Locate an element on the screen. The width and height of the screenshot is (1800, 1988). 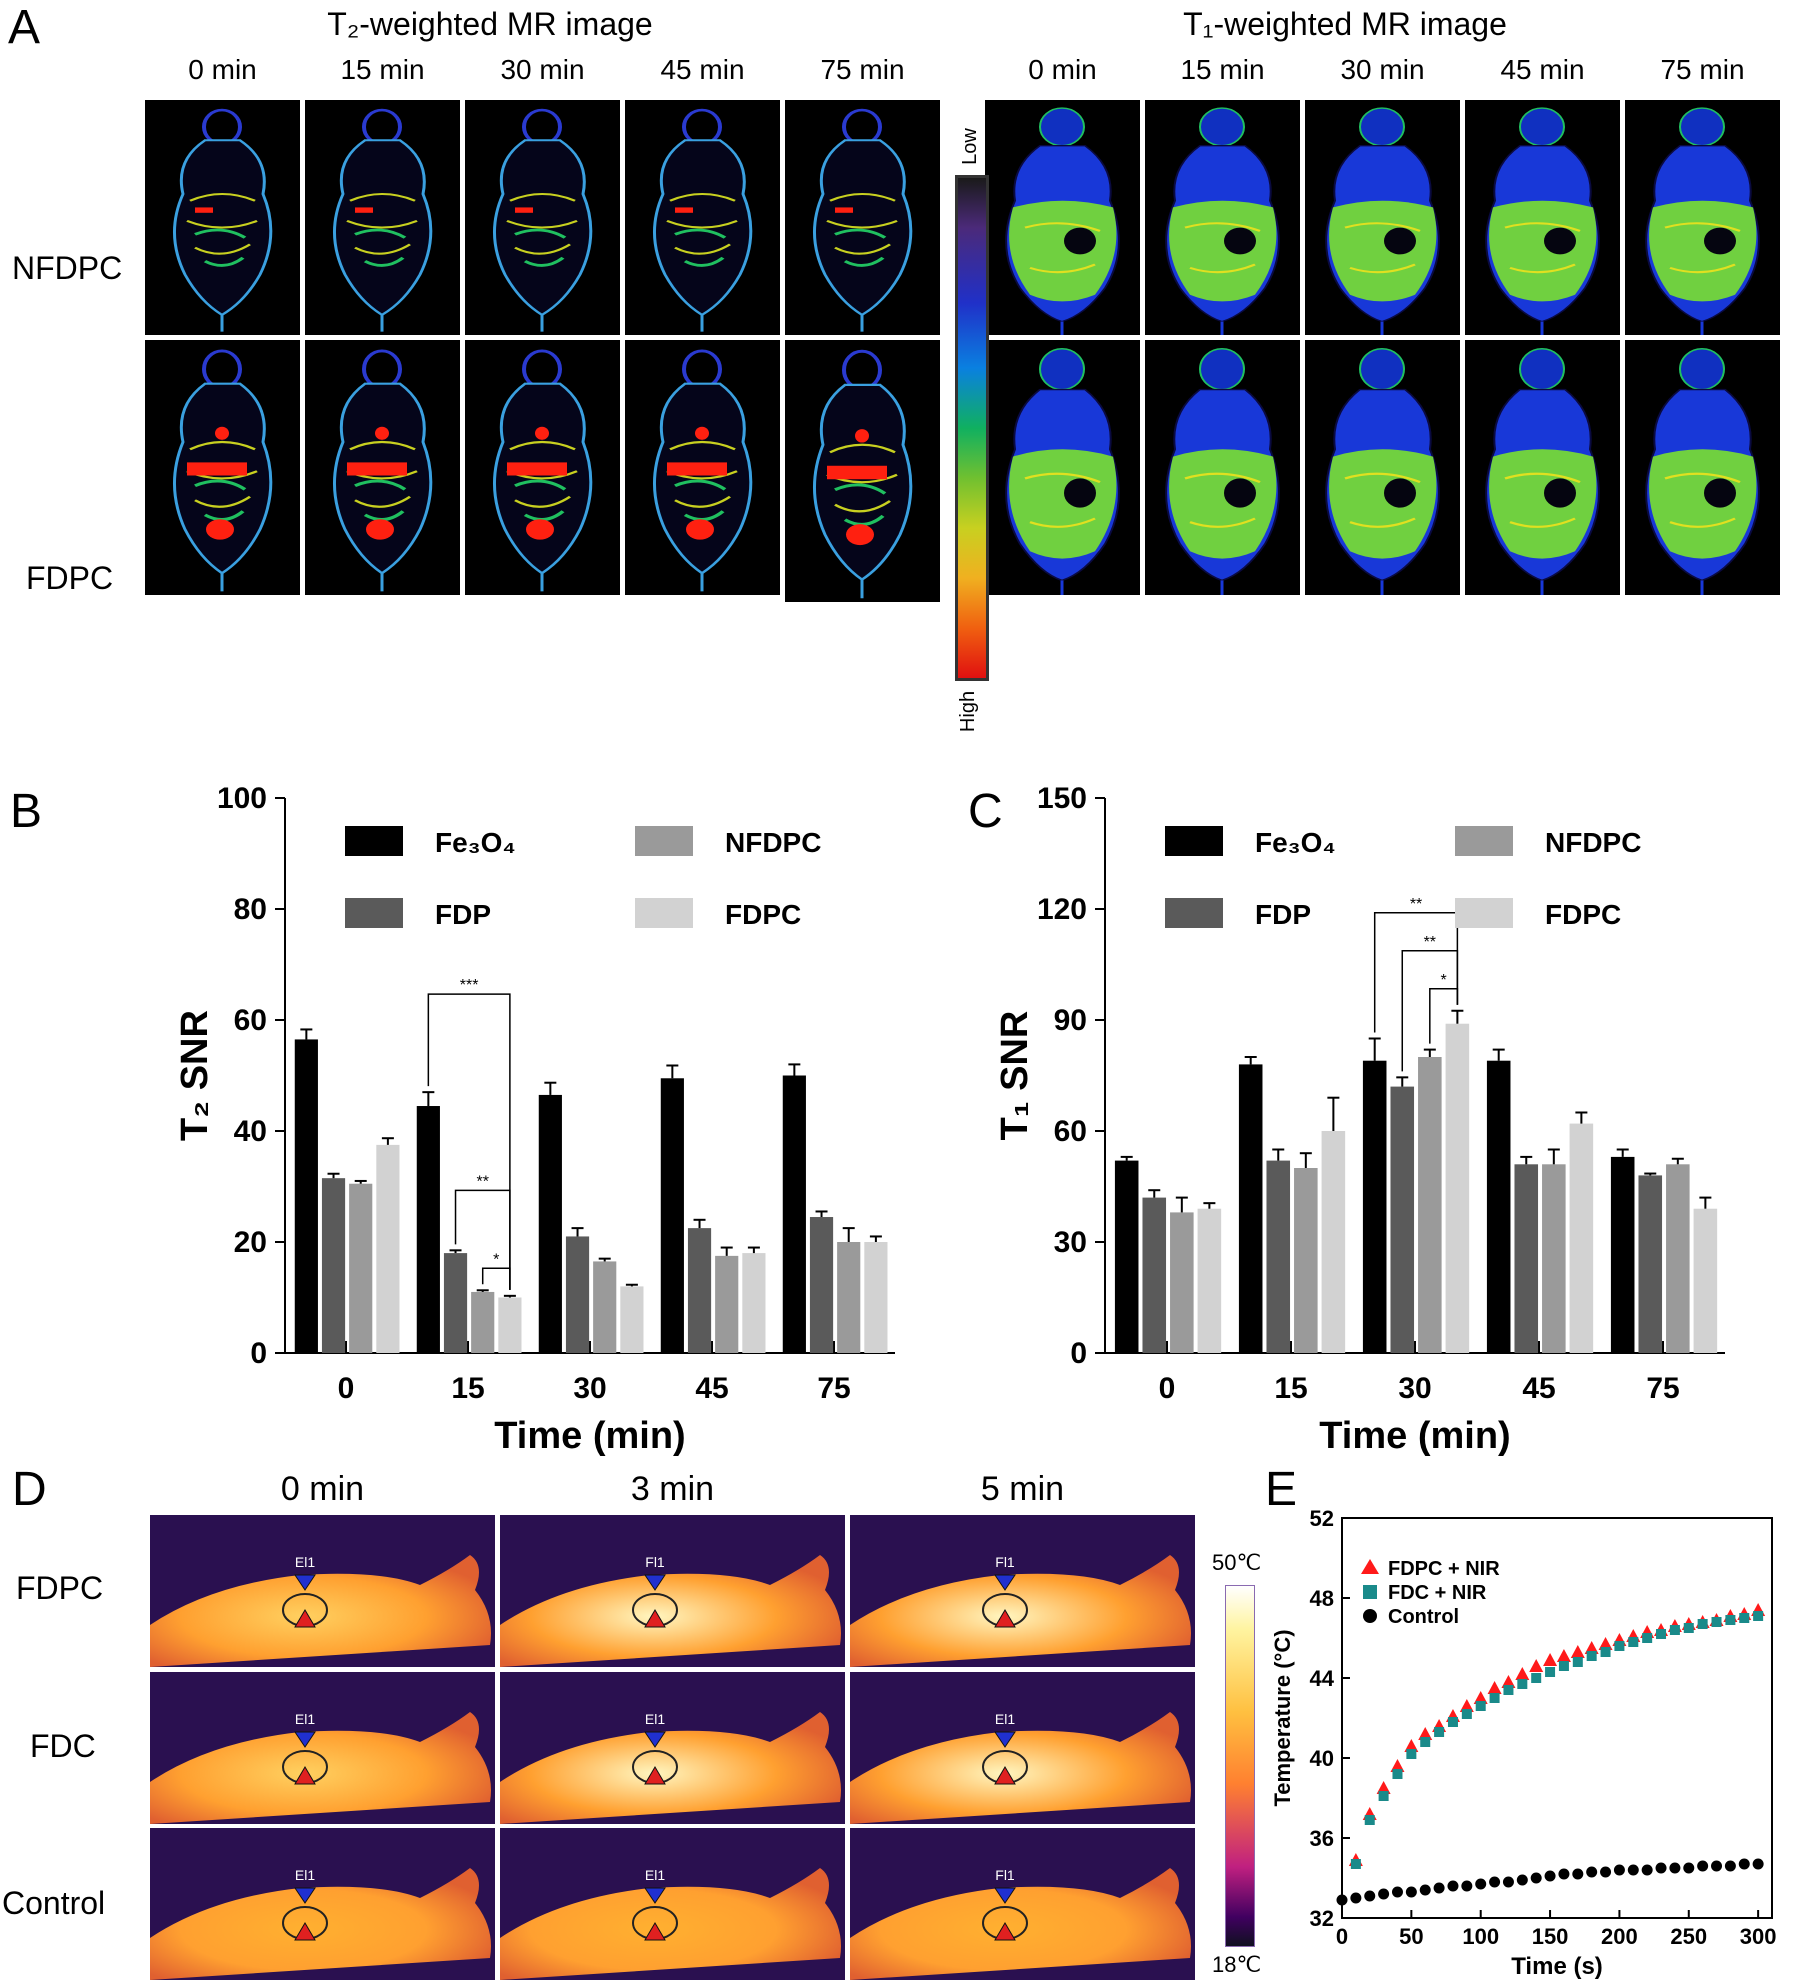
y-tick-label: 30 is located at coordinates (1070, 1242).